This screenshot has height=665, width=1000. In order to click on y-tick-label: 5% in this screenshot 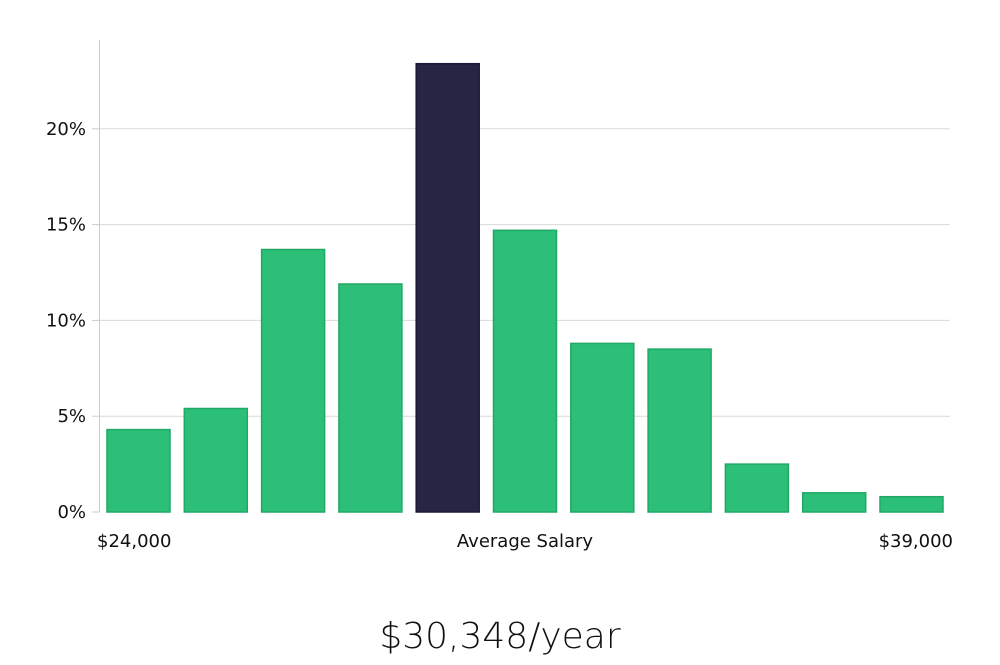, I will do `click(71, 416)`.